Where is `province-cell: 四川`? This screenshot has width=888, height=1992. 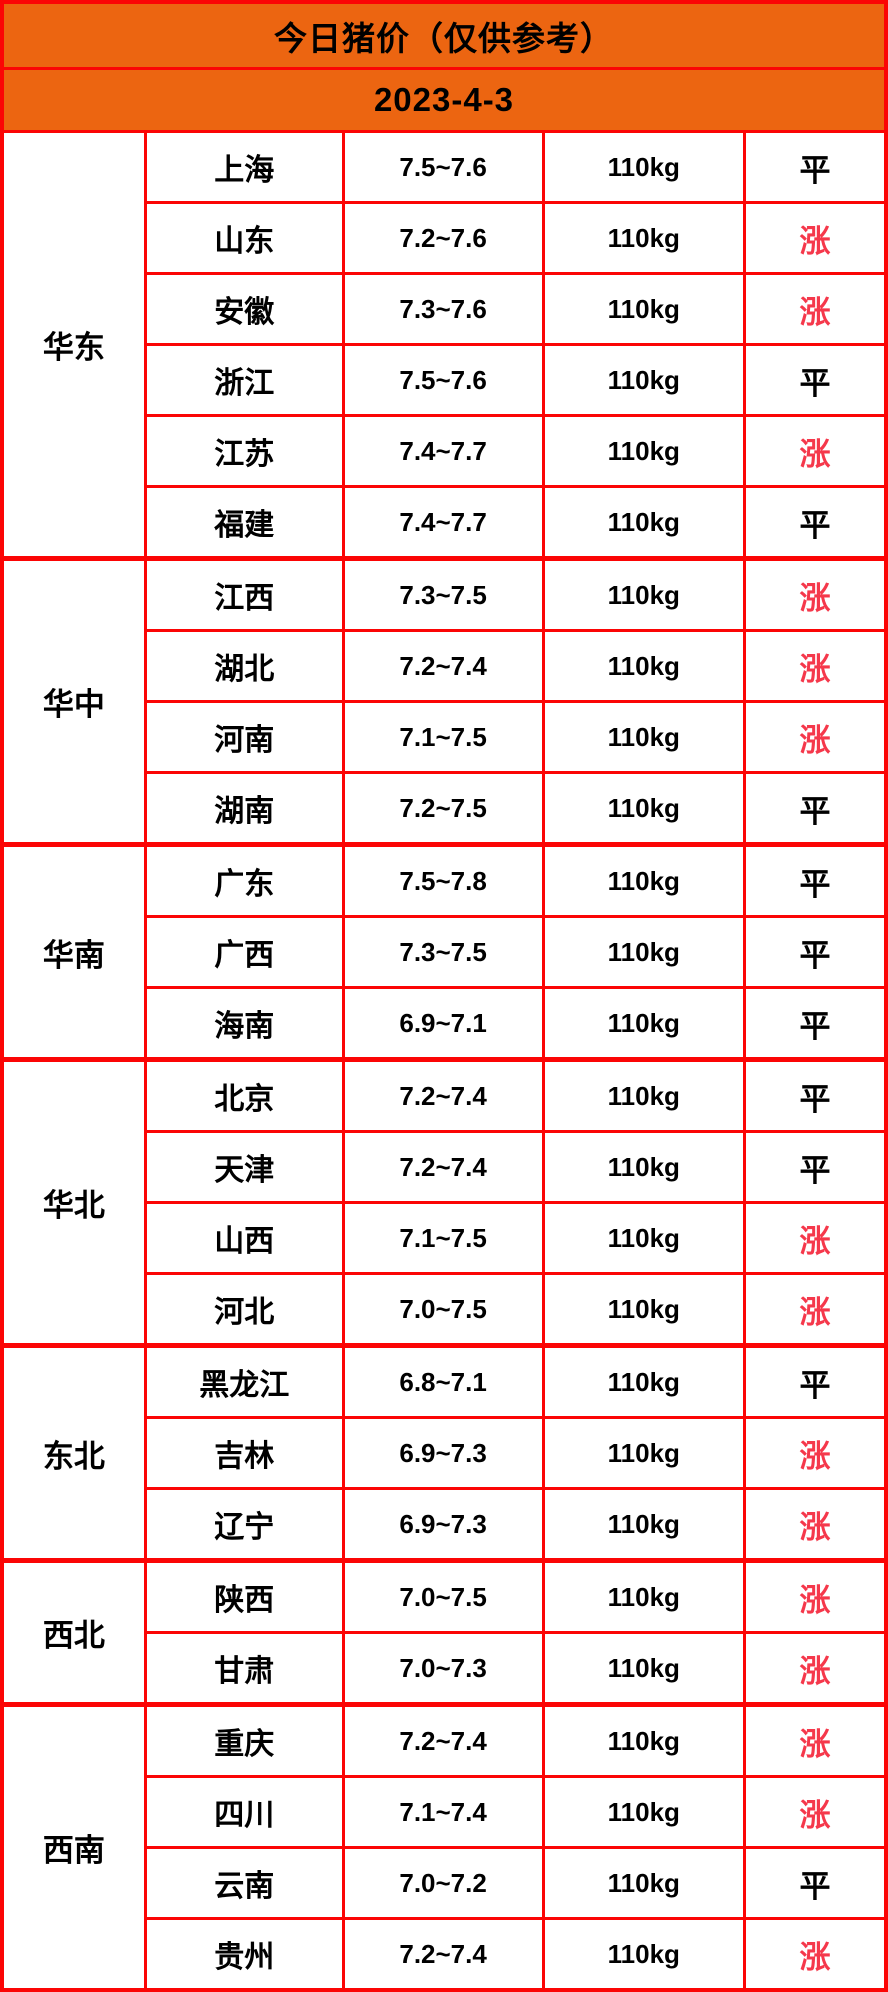
province-cell: 四川 is located at coordinates (244, 1812).